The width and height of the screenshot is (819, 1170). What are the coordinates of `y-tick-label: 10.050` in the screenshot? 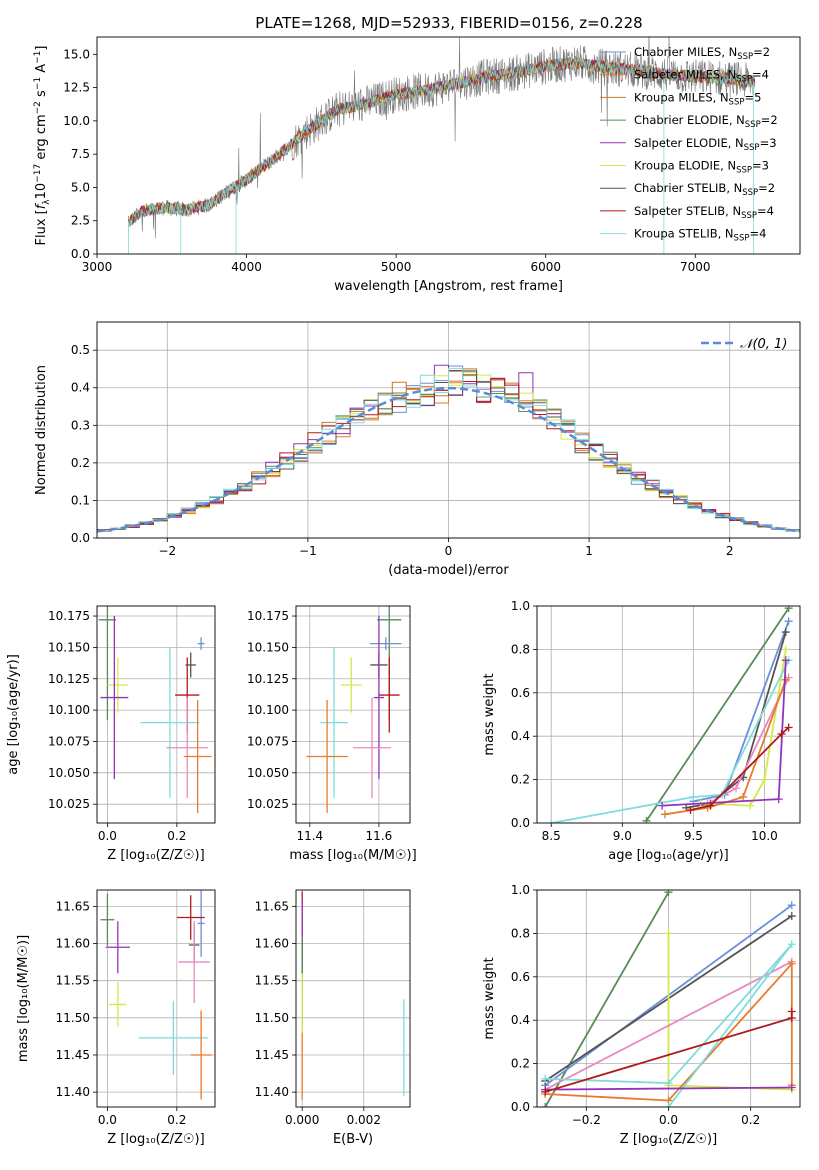 It's located at (69, 773).